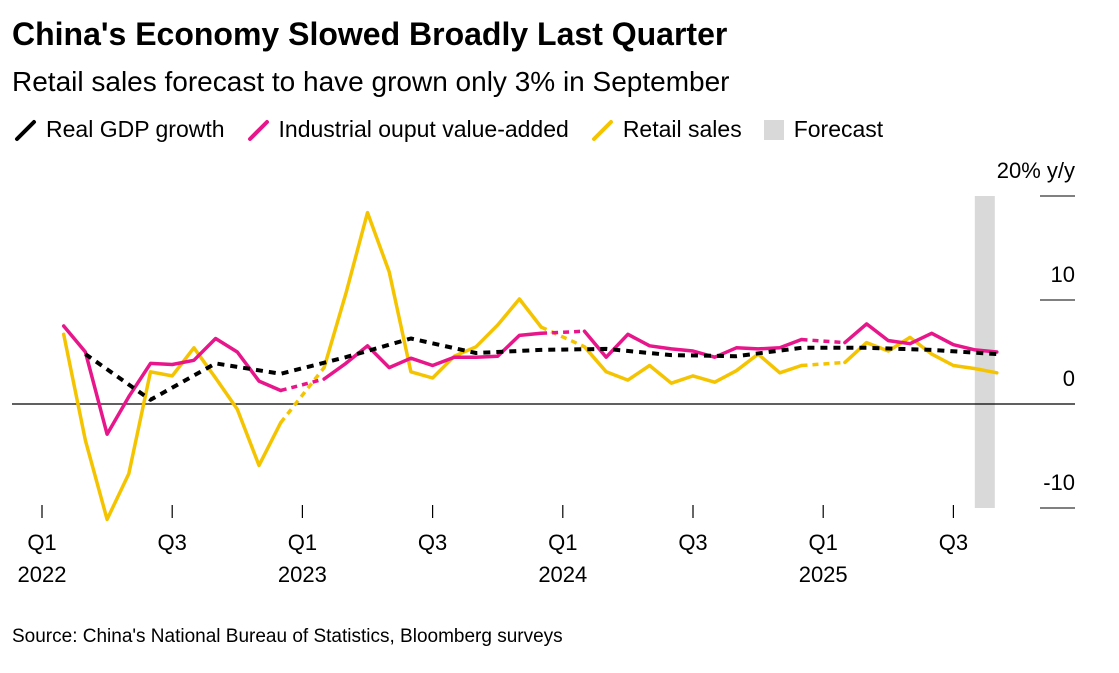 Image resolution: width=1119 pixels, height=673 pixels. I want to click on legend-label: Real GDP growth, so click(135, 129).